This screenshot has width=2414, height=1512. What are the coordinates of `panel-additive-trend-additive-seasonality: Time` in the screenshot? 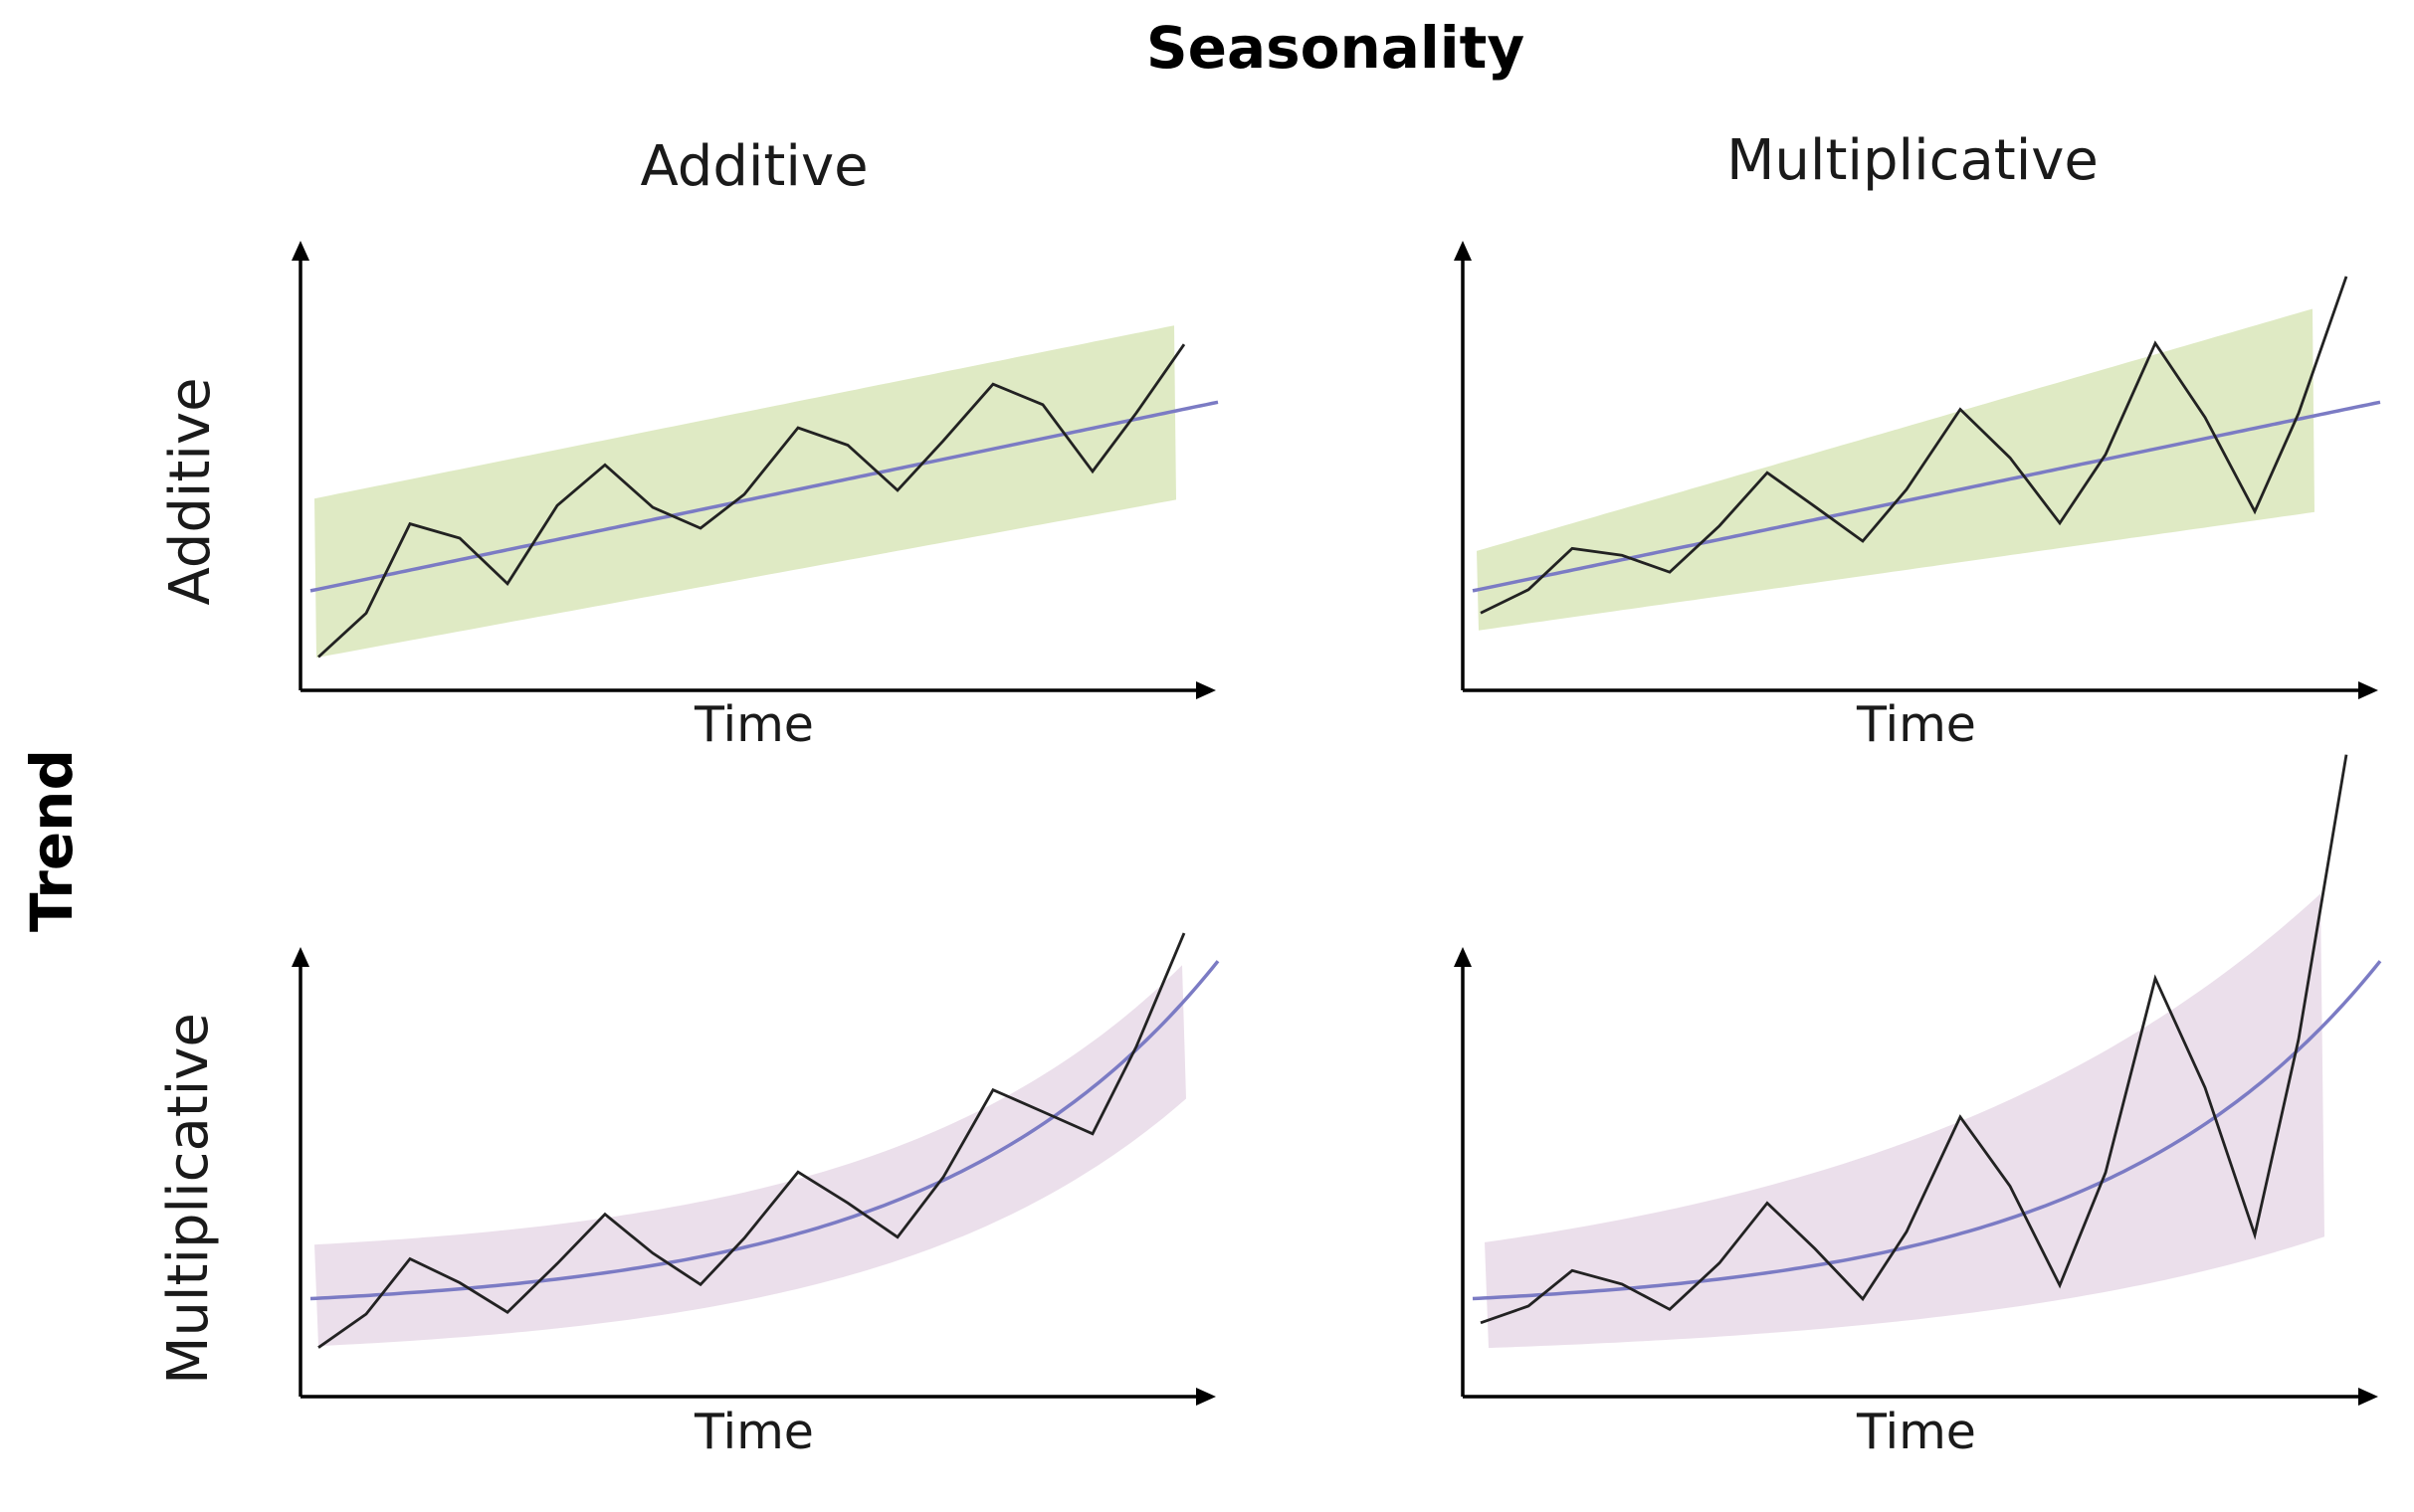 It's located at (755, 497).